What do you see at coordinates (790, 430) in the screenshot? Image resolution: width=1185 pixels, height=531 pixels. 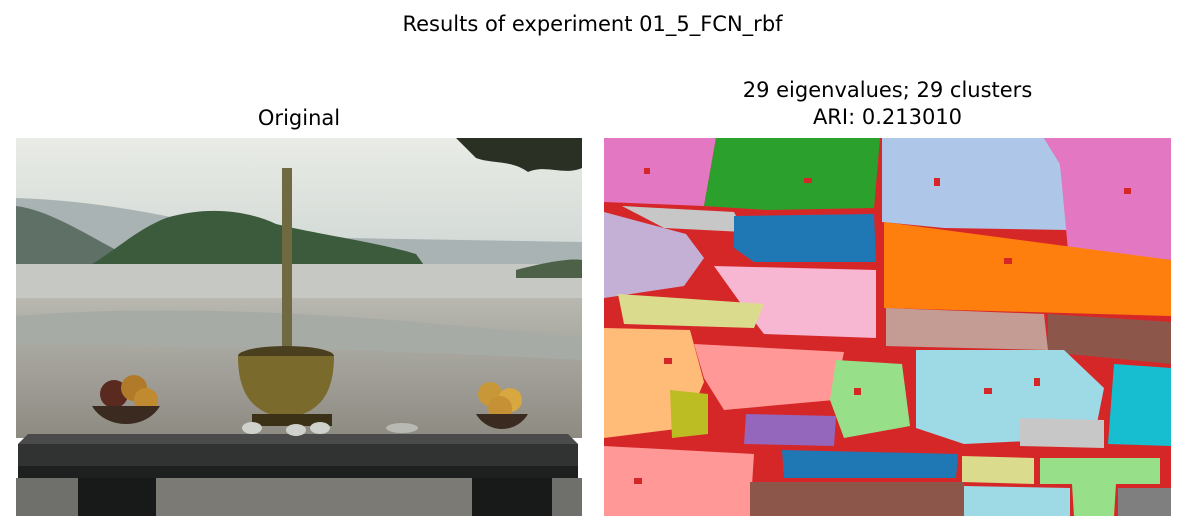 I see `cluster-purple-bottom` at bounding box center [790, 430].